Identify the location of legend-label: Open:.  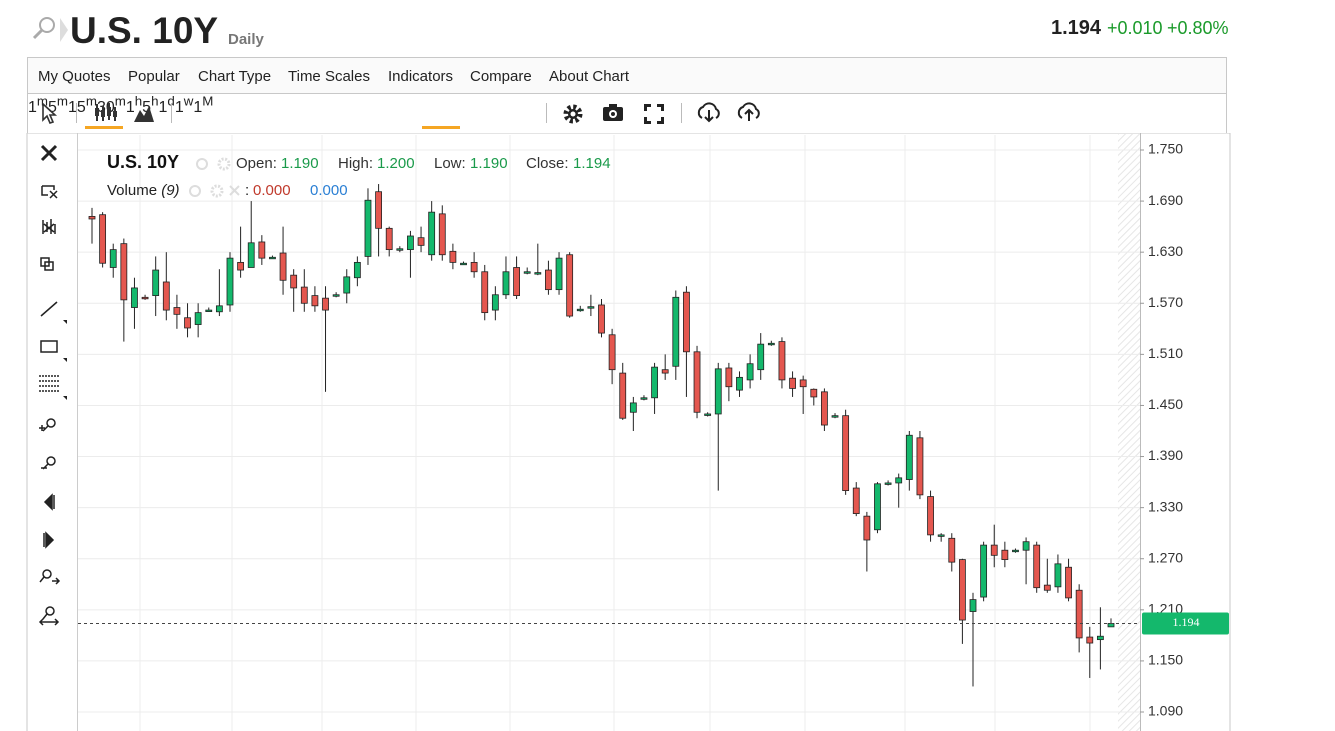
(256, 163).